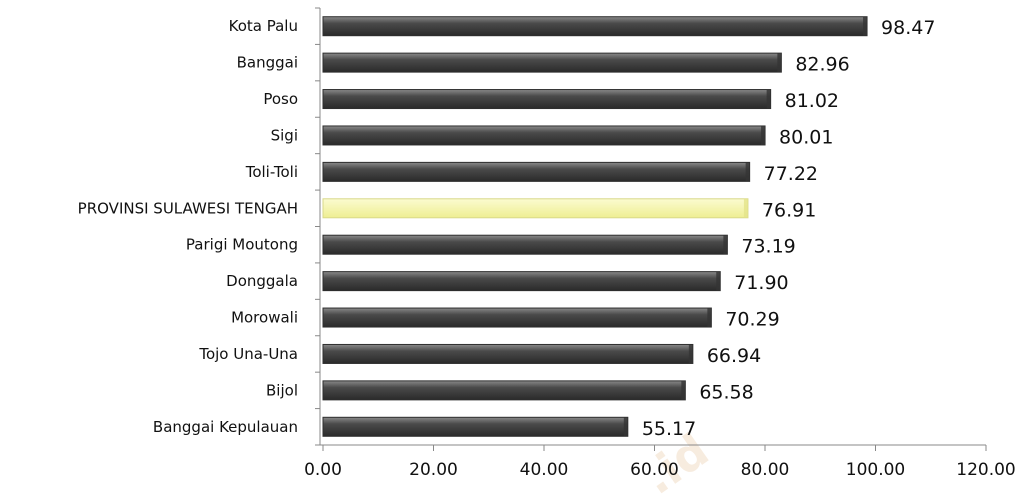 Image resolution: width=1032 pixels, height=499 pixels. What do you see at coordinates (761, 283) in the screenshot?
I see `value-label: 71.90` at bounding box center [761, 283].